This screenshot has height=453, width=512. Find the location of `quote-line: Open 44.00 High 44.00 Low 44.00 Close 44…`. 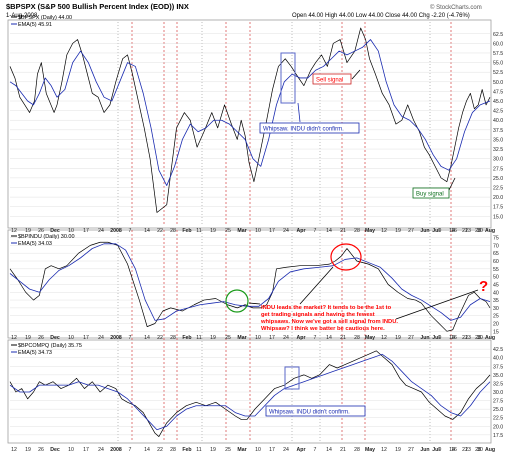

quote-line: Open 44.00 High 44.00 Low 44.00 Close 44… is located at coordinates (381, 16).